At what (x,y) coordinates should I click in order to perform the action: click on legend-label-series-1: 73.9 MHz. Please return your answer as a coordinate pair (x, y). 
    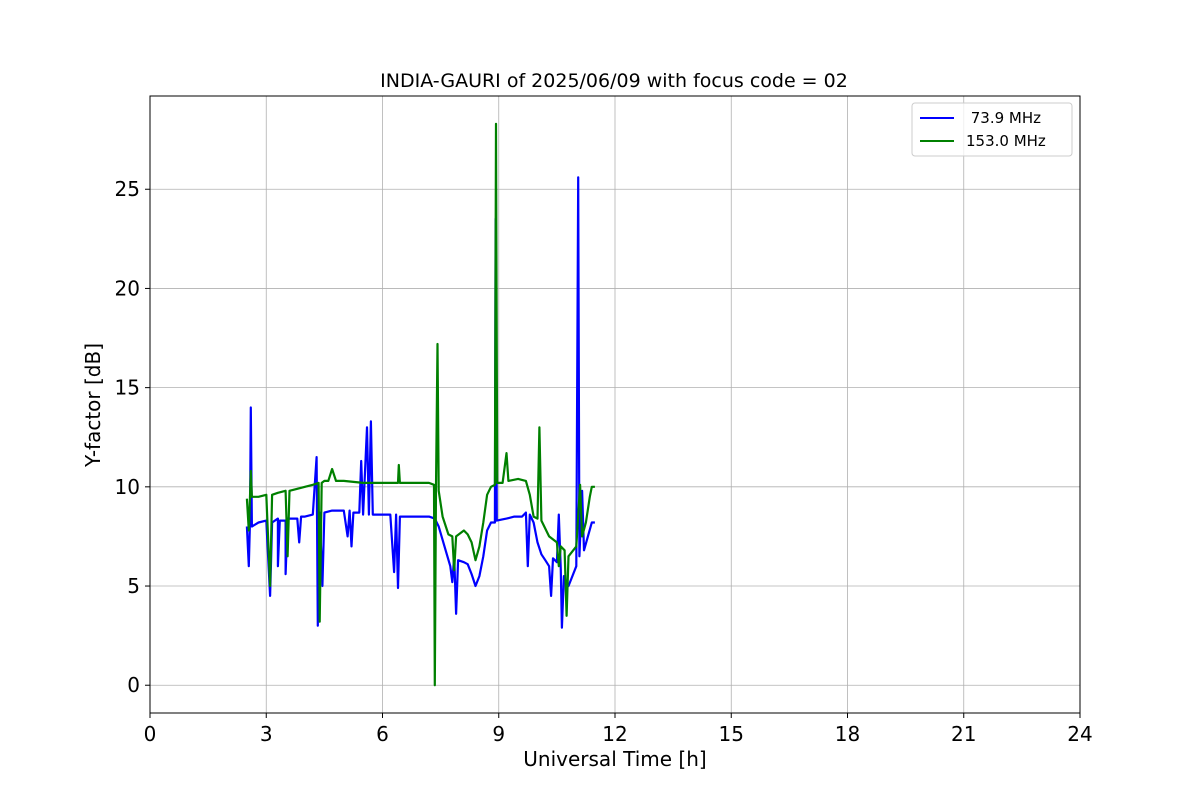
    Looking at the image, I should click on (1003, 118).